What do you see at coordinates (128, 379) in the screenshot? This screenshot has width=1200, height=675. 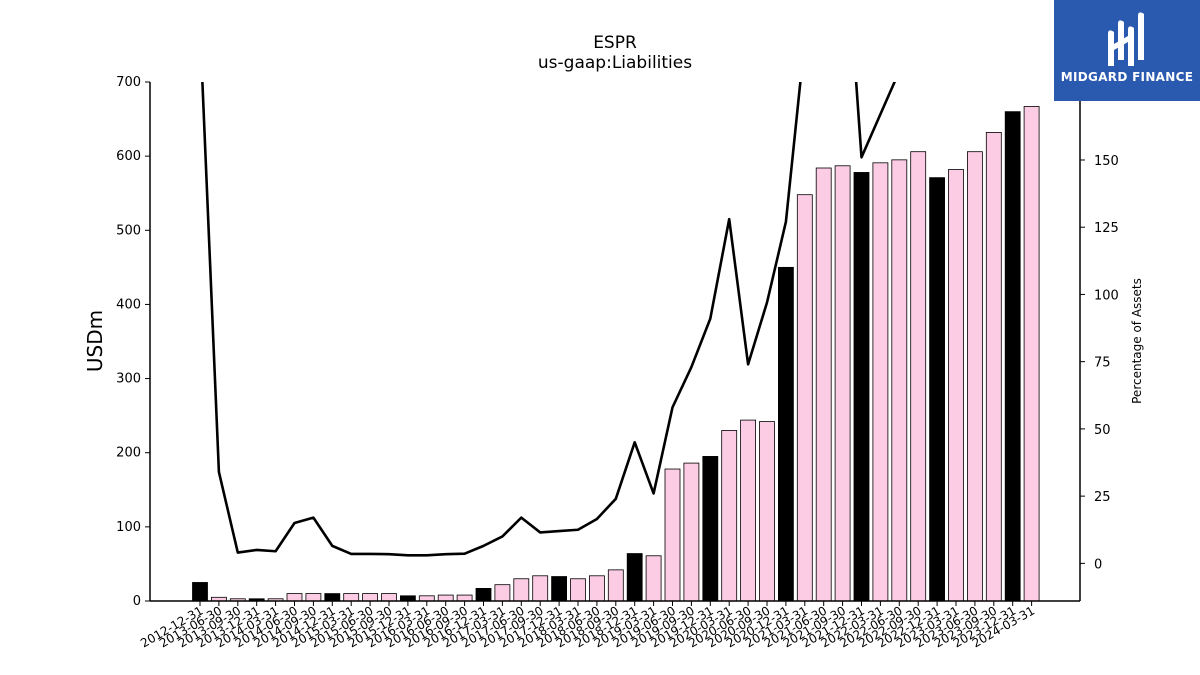 I see `y-tick-label: 300` at bounding box center [128, 379].